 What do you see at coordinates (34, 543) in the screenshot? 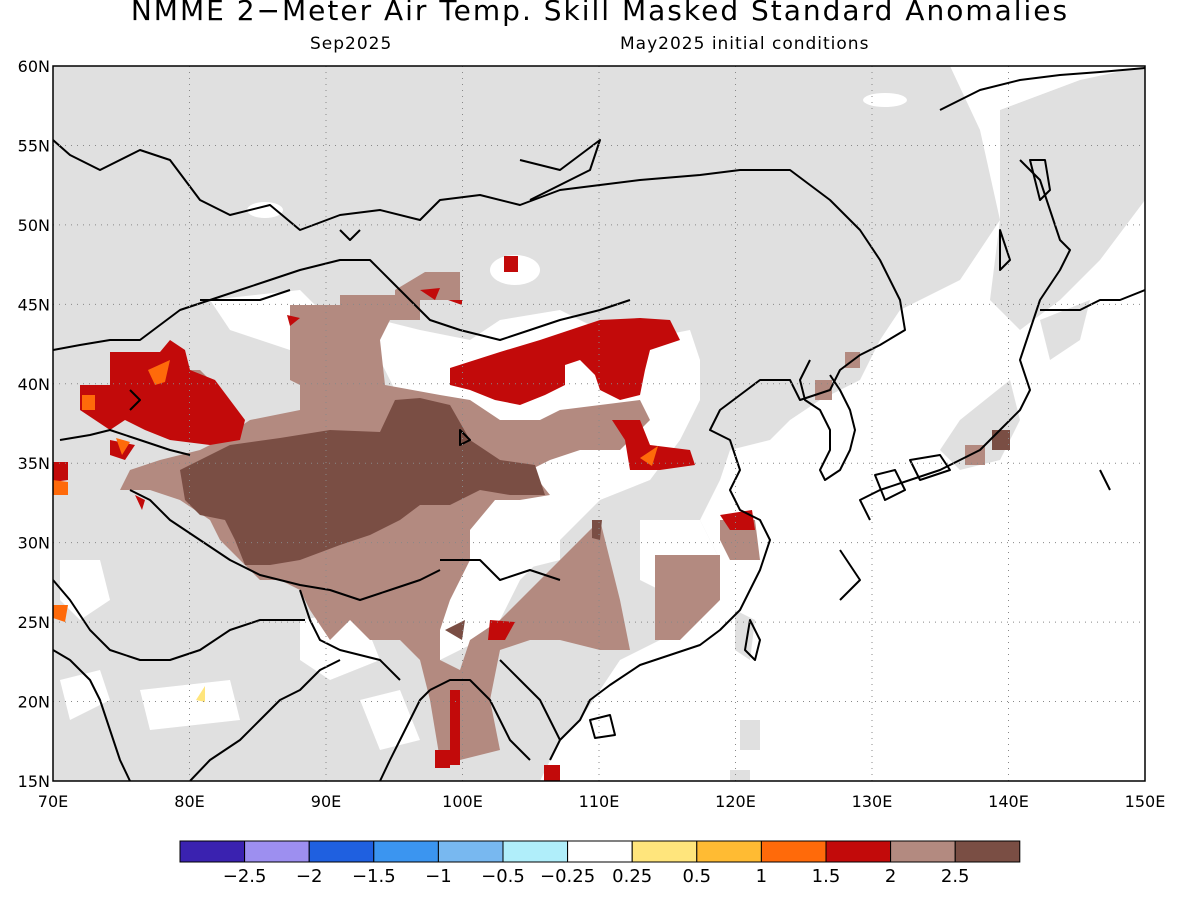
I see `latitude-tick-label: 30N` at bounding box center [34, 543].